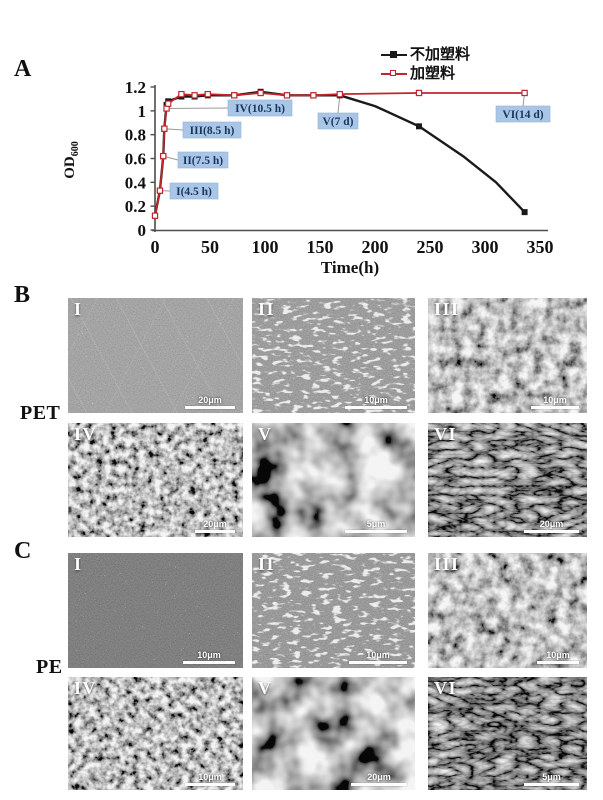  I want to click on sem-image-b-iii: III 10μm, so click(507, 355).